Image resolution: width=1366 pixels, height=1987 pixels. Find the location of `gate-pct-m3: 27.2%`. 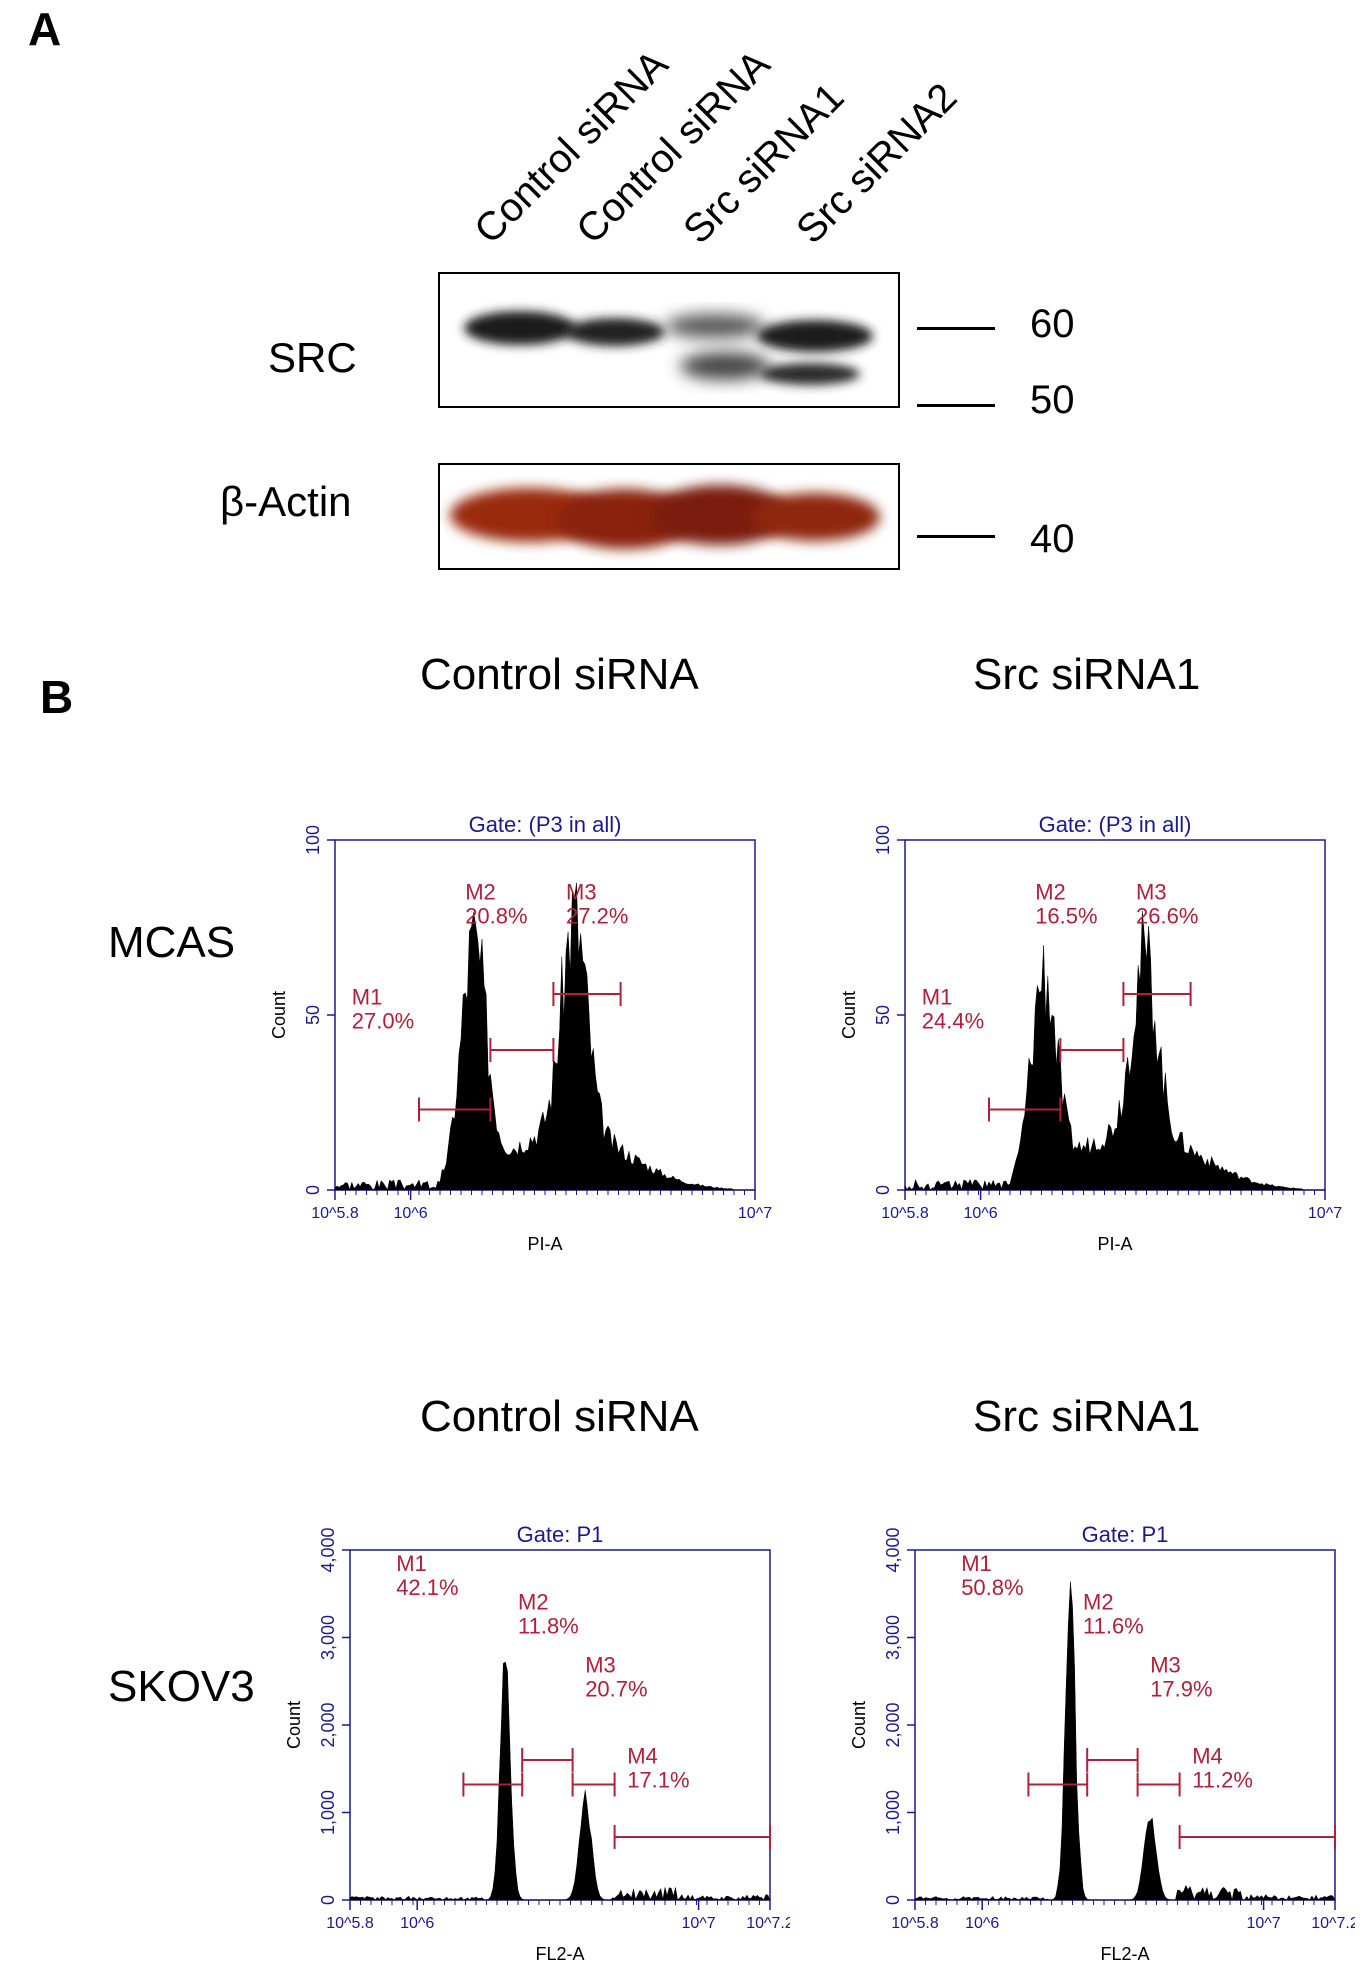

gate-pct-m3: 27.2% is located at coordinates (597, 916).